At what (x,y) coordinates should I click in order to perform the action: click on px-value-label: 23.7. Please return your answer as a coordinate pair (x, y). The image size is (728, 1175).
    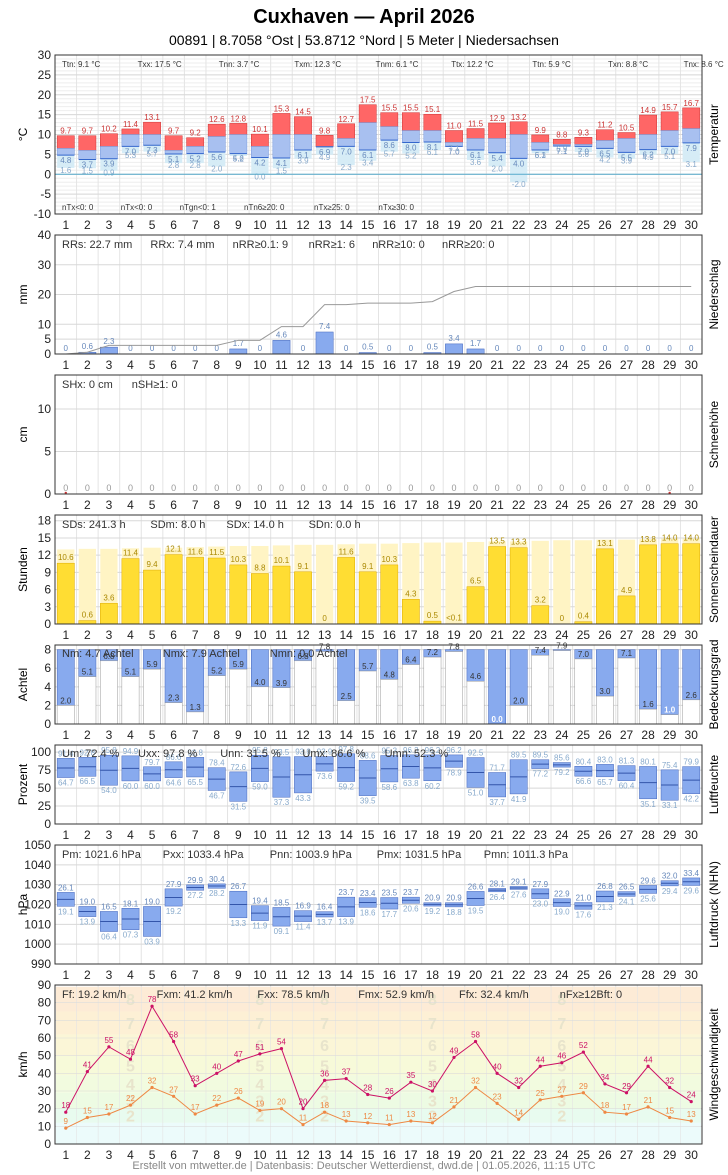
    Looking at the image, I should click on (411, 892).